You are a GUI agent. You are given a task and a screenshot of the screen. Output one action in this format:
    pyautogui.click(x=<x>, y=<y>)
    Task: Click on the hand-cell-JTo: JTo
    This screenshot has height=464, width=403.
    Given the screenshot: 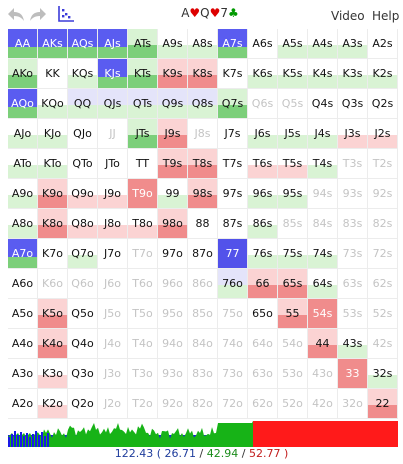 What is the action you would take?
    pyautogui.click(x=113, y=164)
    